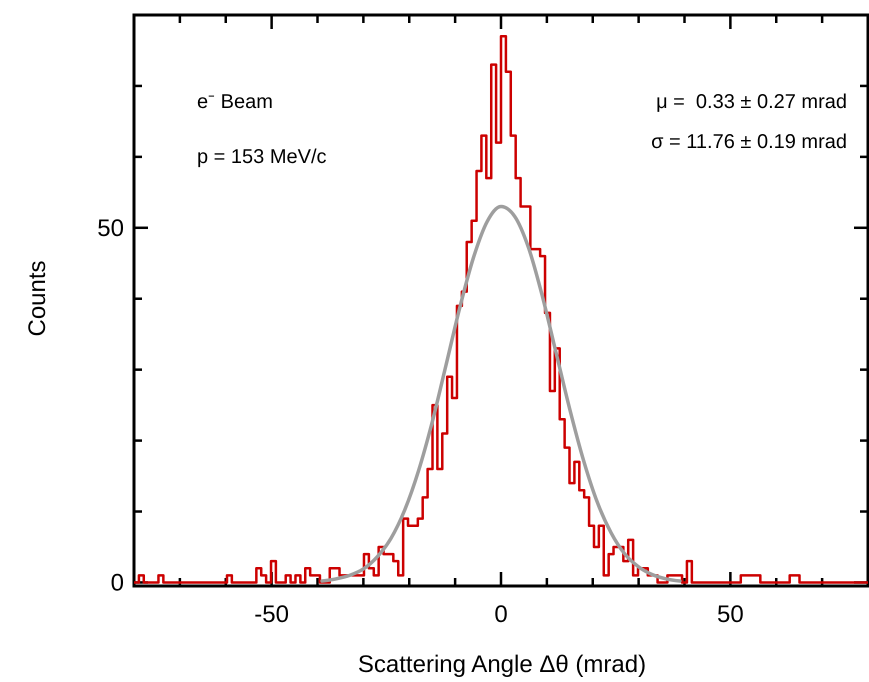 The height and width of the screenshot is (682, 869). Describe the element at coordinates (271, 614) in the screenshot. I see `x-tick-label: -50` at that location.